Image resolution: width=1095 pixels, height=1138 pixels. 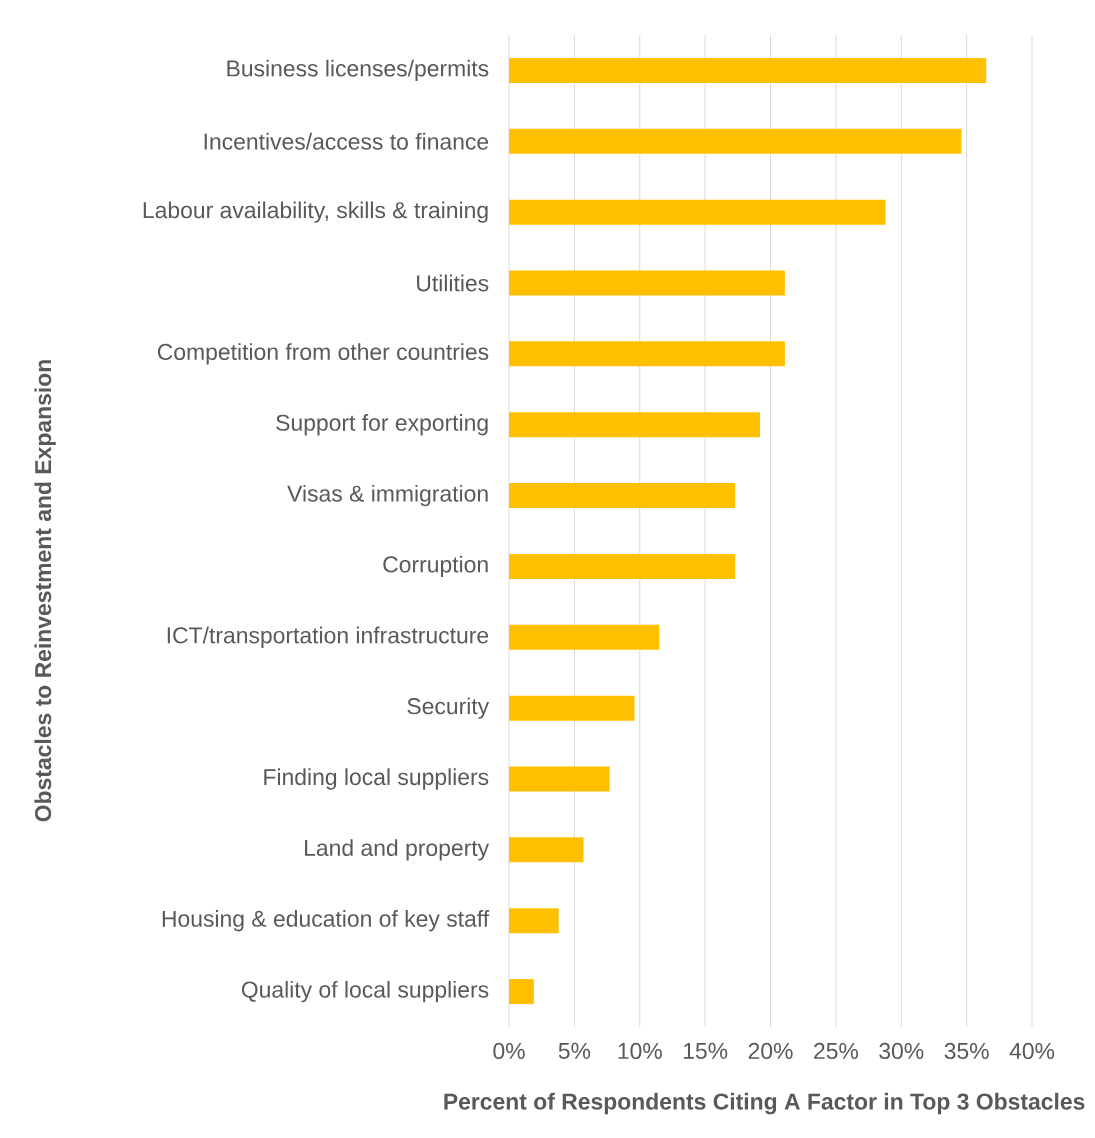 What do you see at coordinates (509, 1051) in the screenshot?
I see `x-tick-label: 0%` at bounding box center [509, 1051].